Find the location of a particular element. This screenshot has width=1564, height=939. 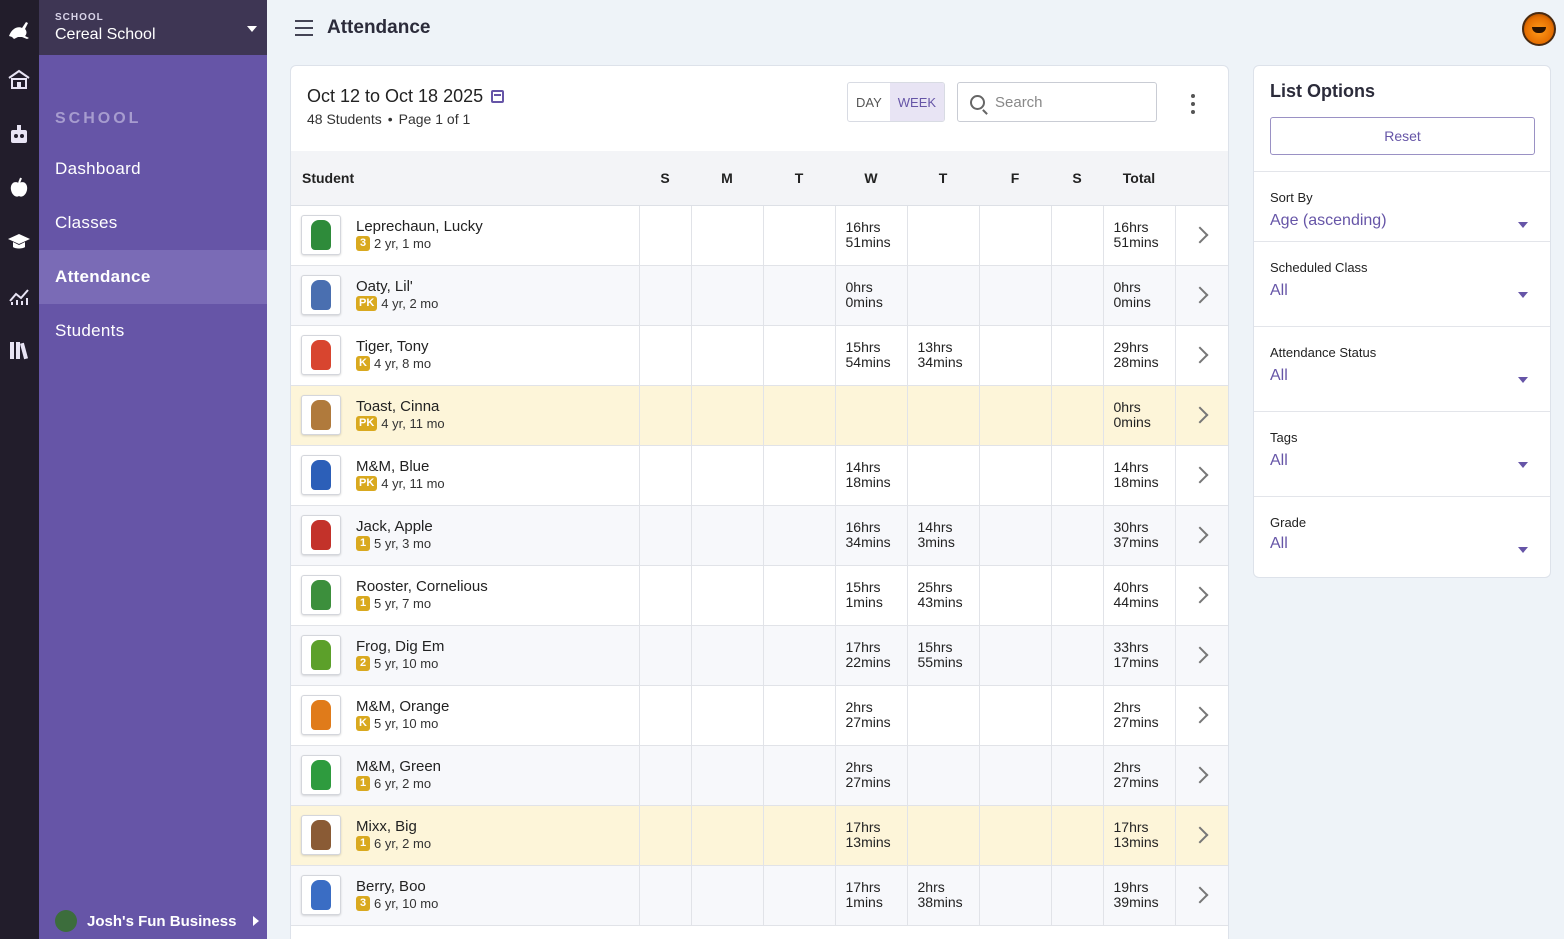

student-name: Oaty, Lil' is located at coordinates (384, 286).